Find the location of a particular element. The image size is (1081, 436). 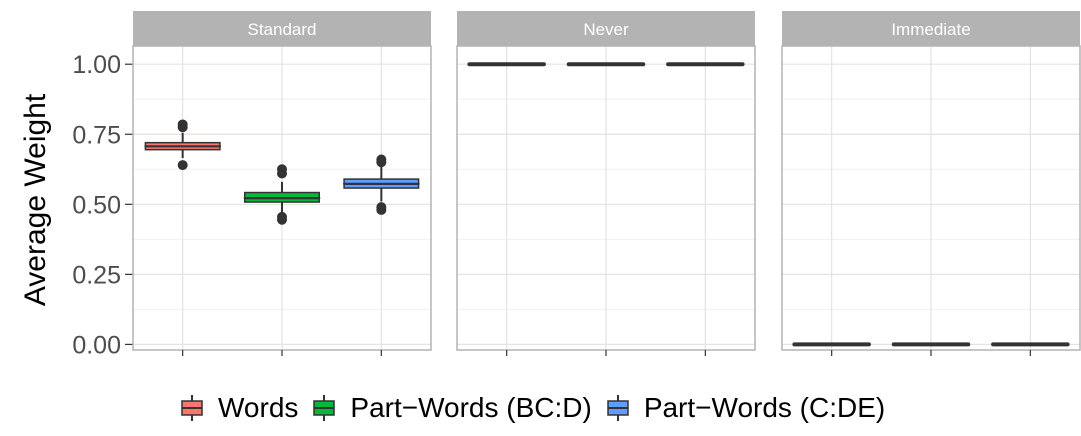

facet-title: Standard is located at coordinates (282, 29).